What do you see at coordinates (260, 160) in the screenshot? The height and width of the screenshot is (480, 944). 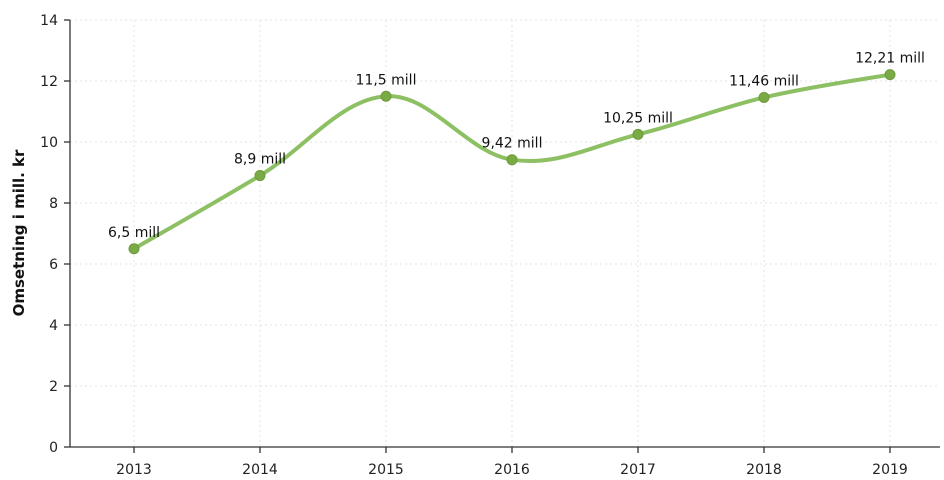 I see `data-label: 8,9 mill` at bounding box center [260, 160].